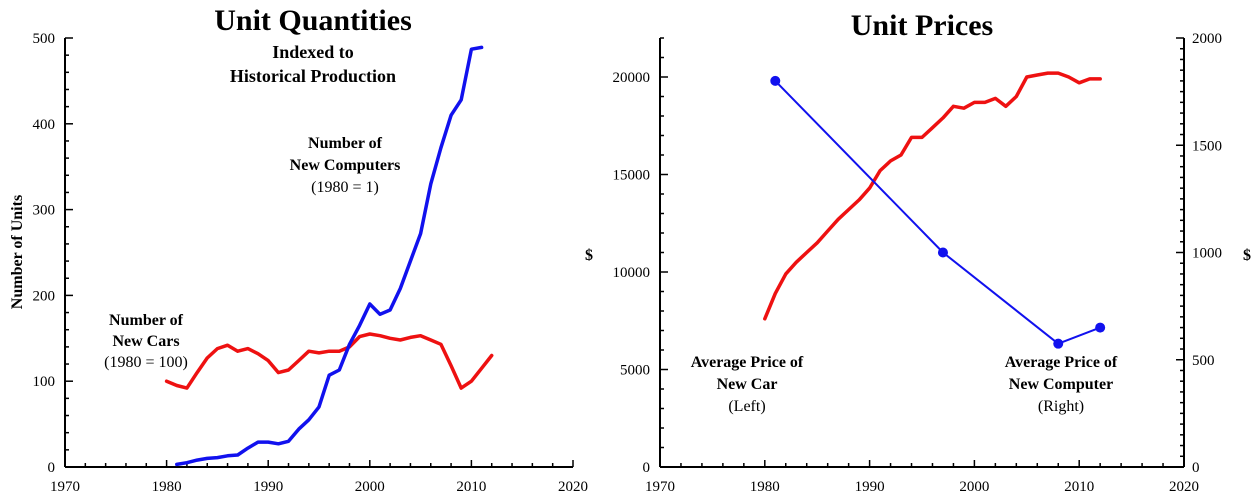 The width and height of the screenshot is (1260, 499). Describe the element at coordinates (44, 211) in the screenshot. I see `left-y-tick-label: 300` at that location.